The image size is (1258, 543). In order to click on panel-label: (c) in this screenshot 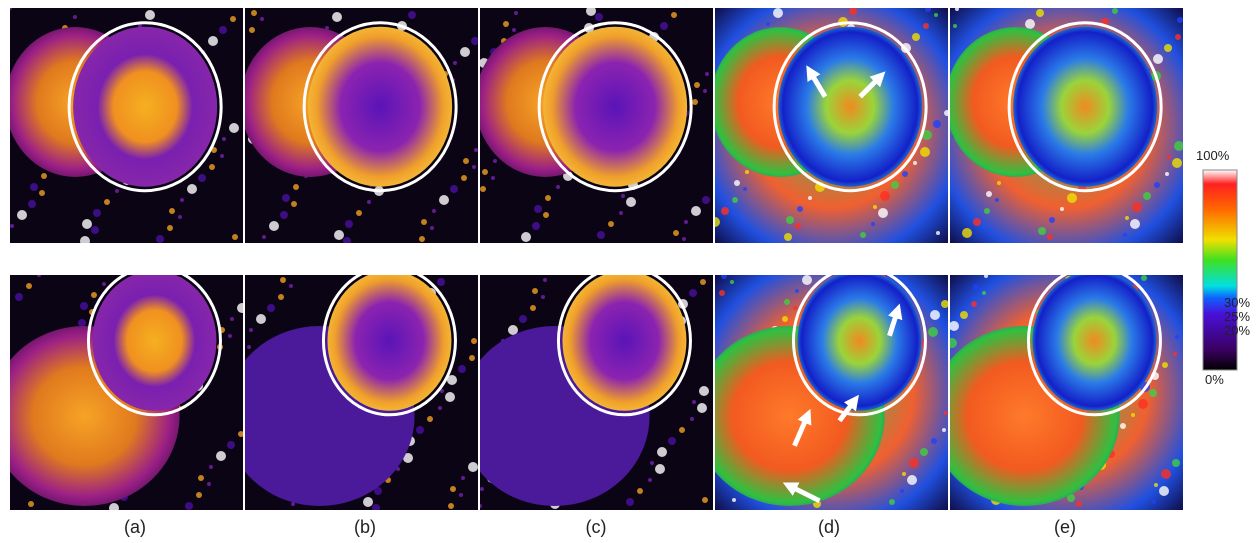, I will do `click(596, 527)`.